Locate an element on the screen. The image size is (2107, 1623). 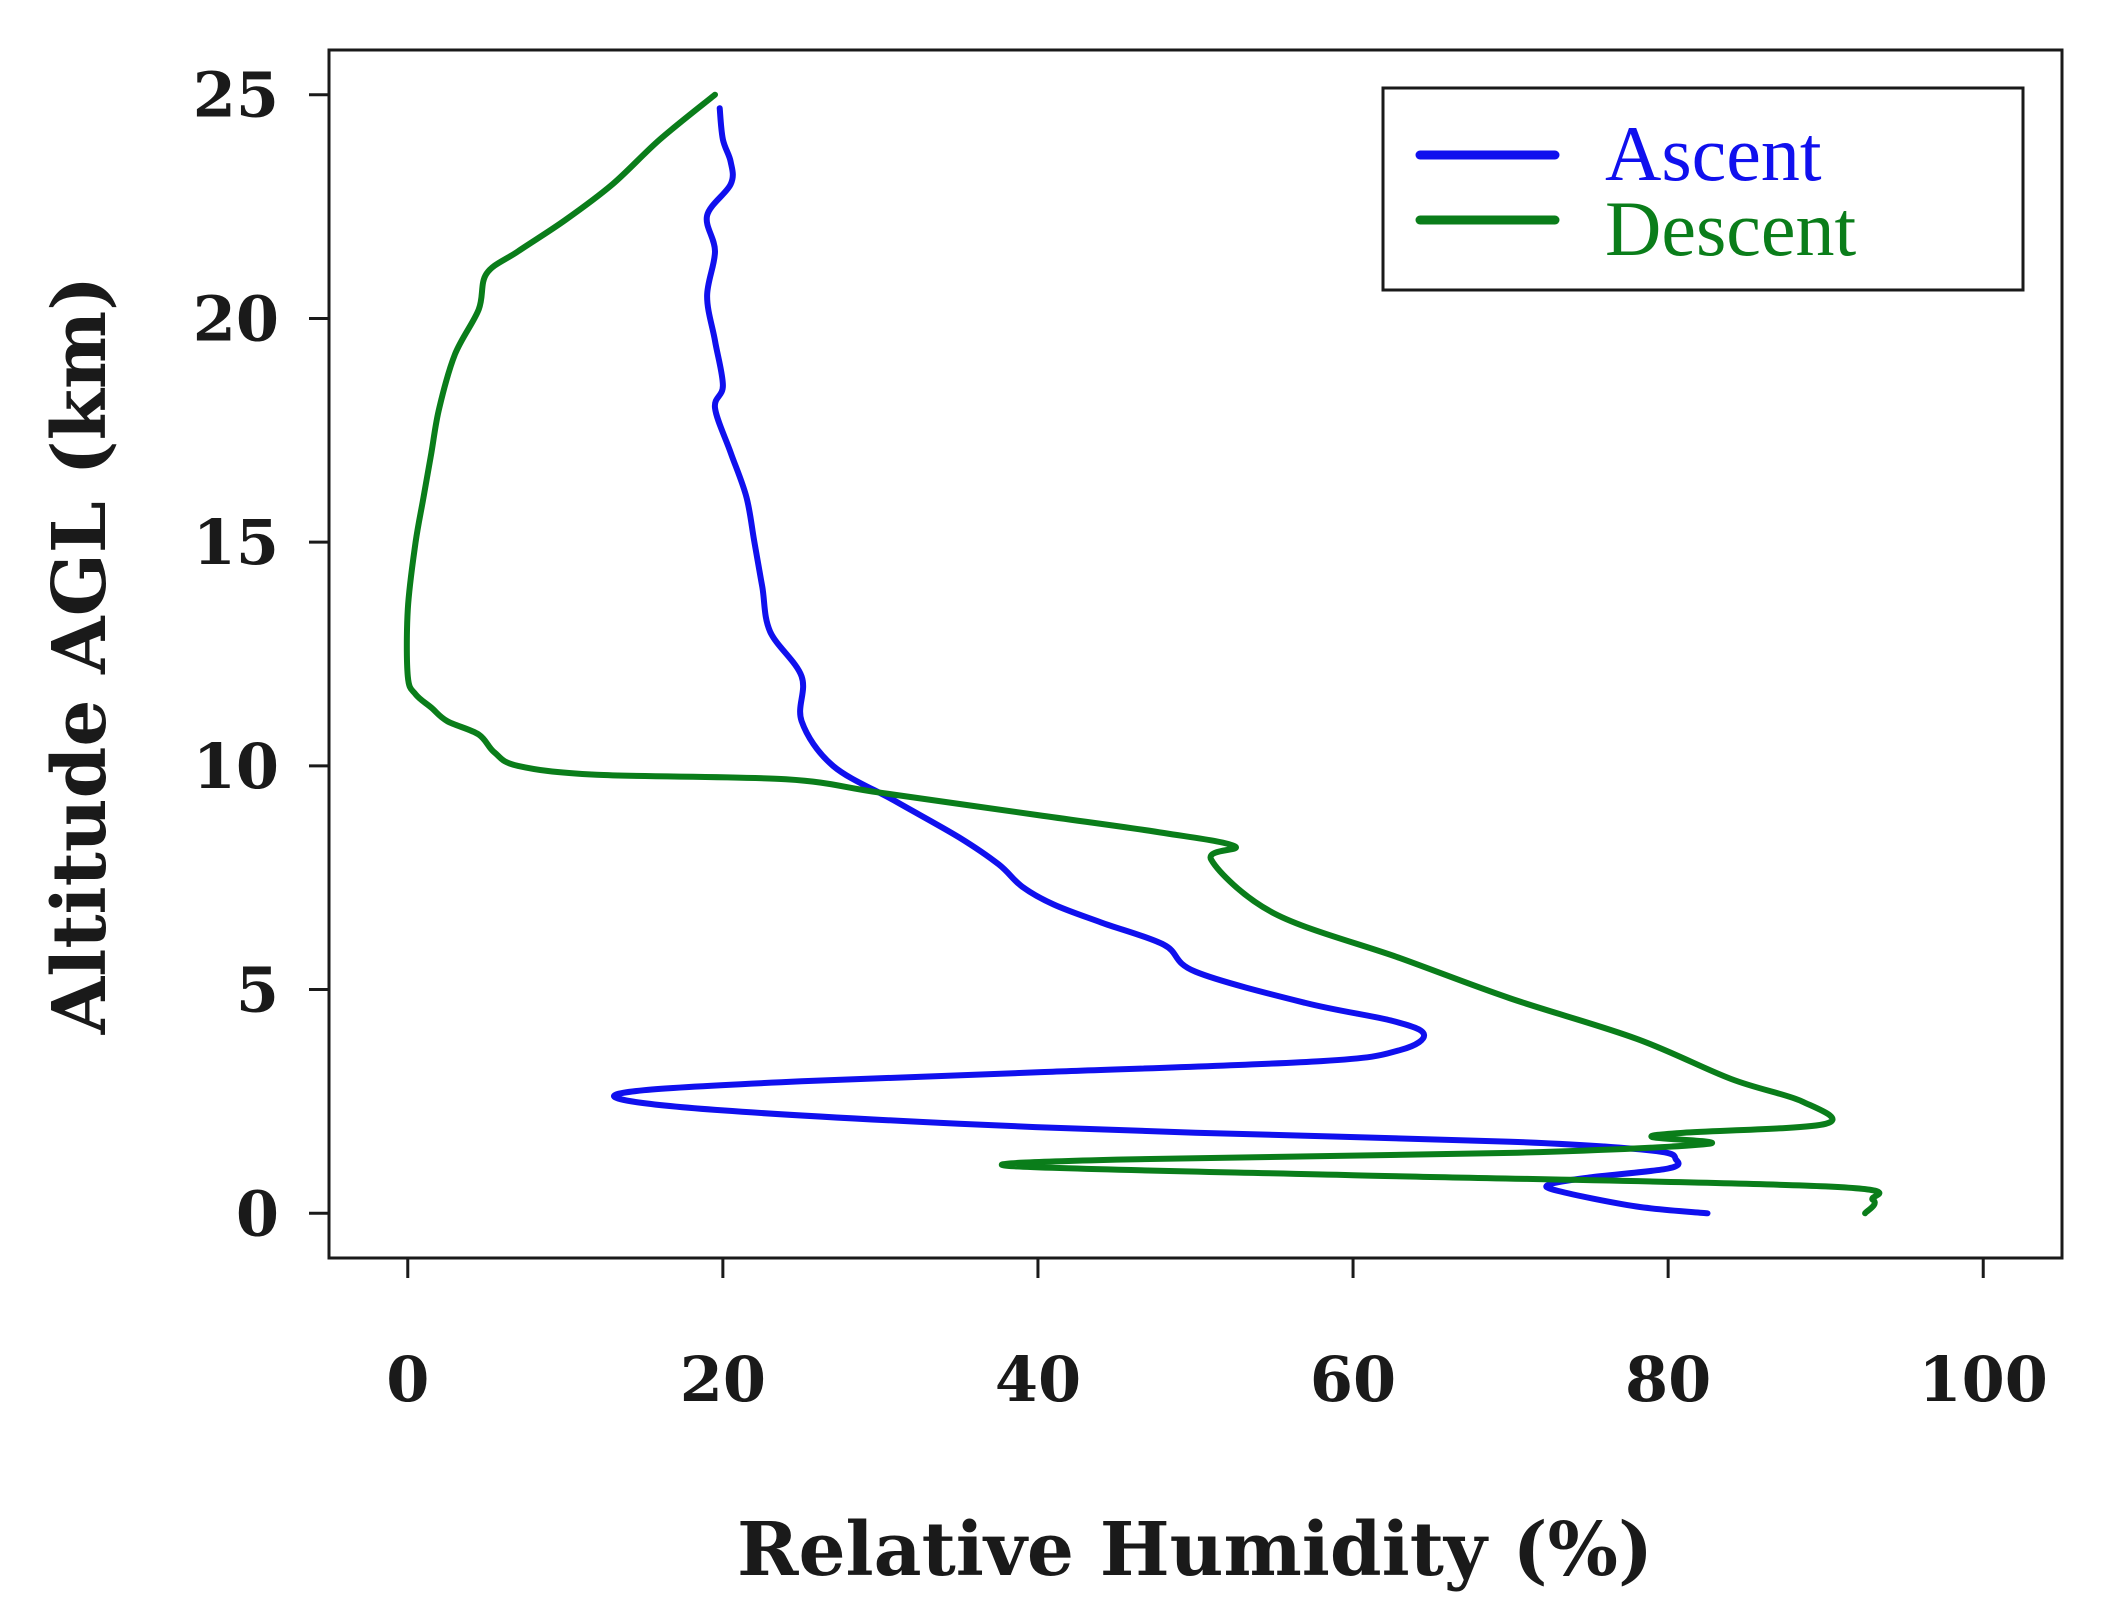
x-tick-label-40: 40 is located at coordinates (1038, 1379).